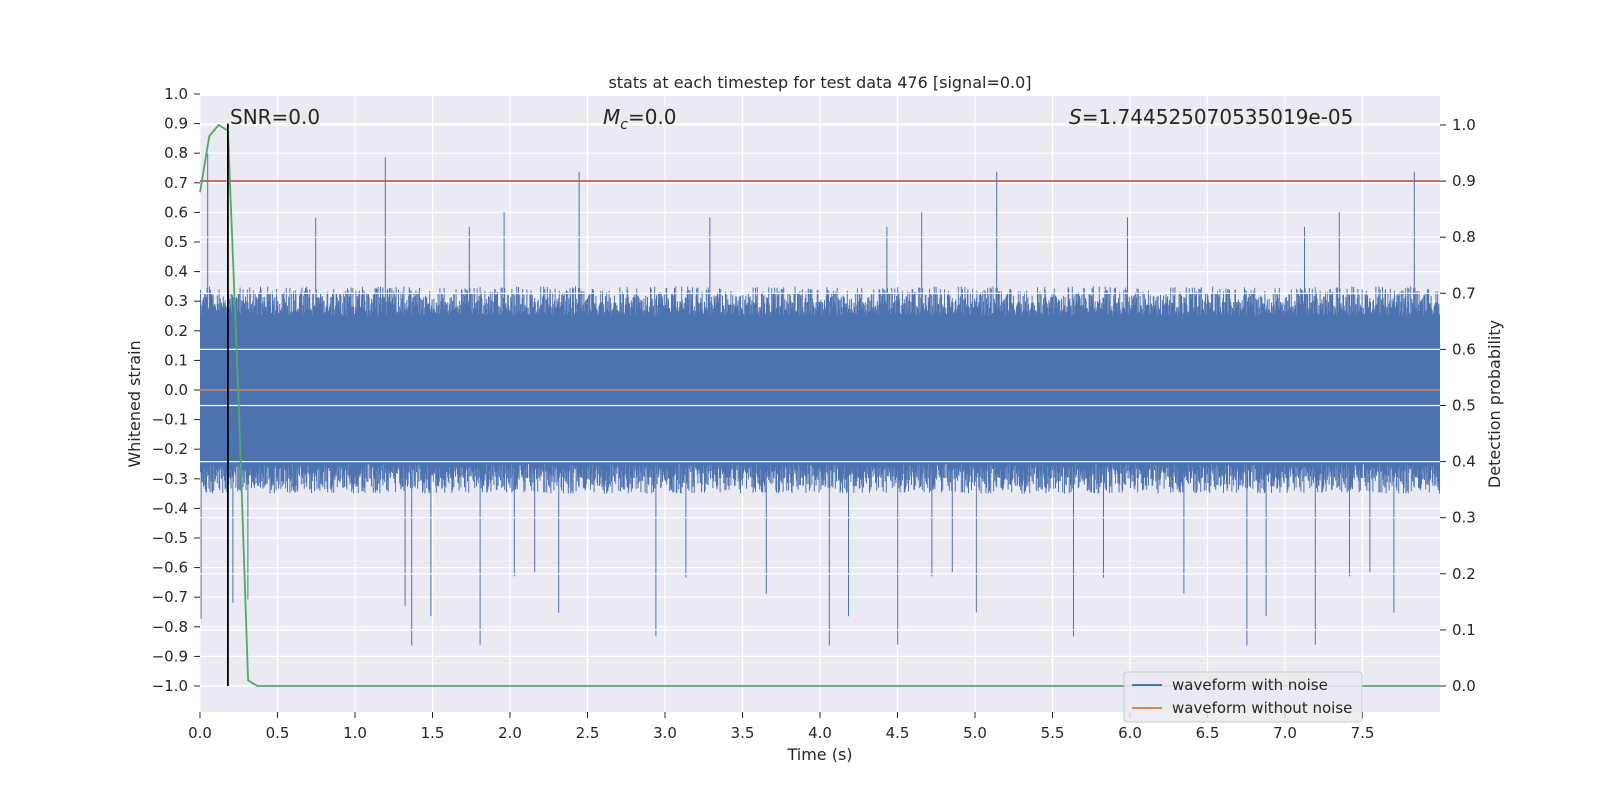 This screenshot has width=1600, height=800. I want to click on y-tick-label-left: 0.0, so click(176, 390).